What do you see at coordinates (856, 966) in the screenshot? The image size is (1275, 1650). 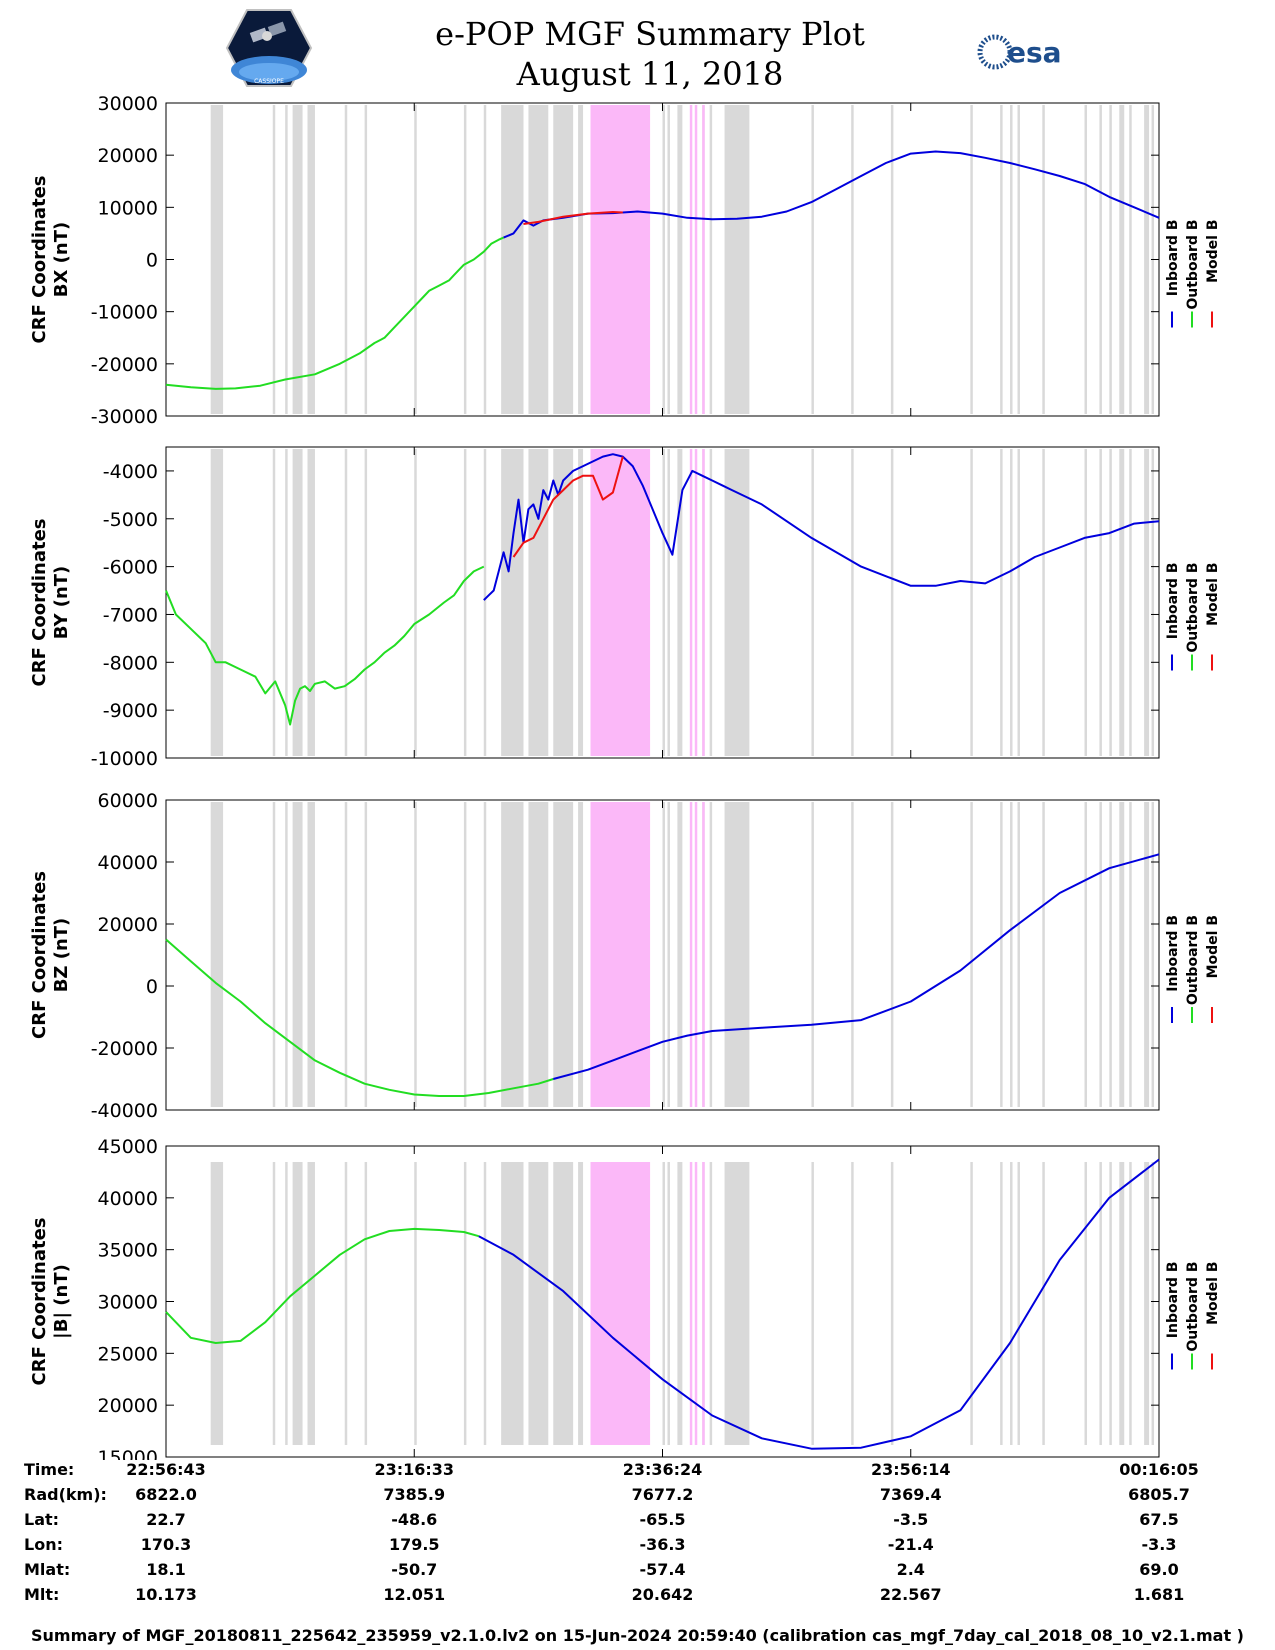 I see `series-line-inboard` at bounding box center [856, 966].